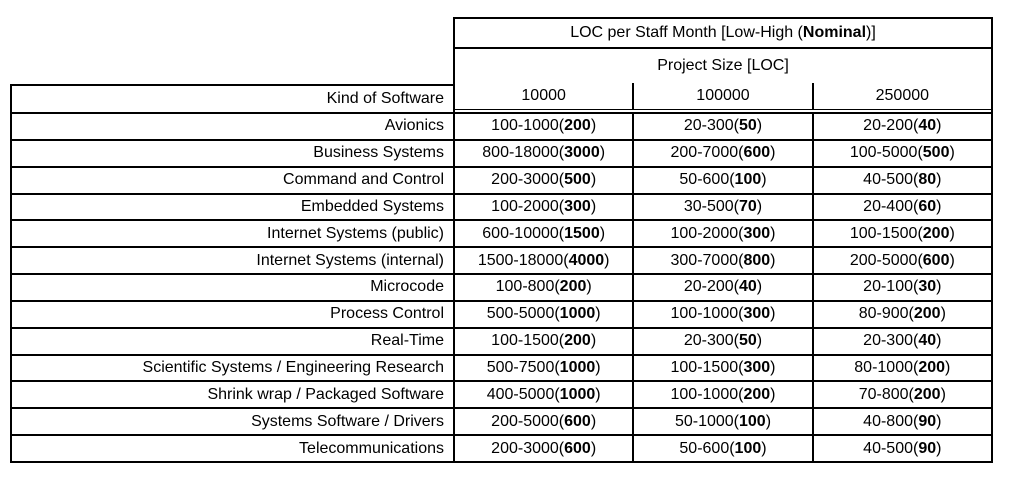  What do you see at coordinates (378, 153) in the screenshot?
I see `kind-cell-label: Business Systems` at bounding box center [378, 153].